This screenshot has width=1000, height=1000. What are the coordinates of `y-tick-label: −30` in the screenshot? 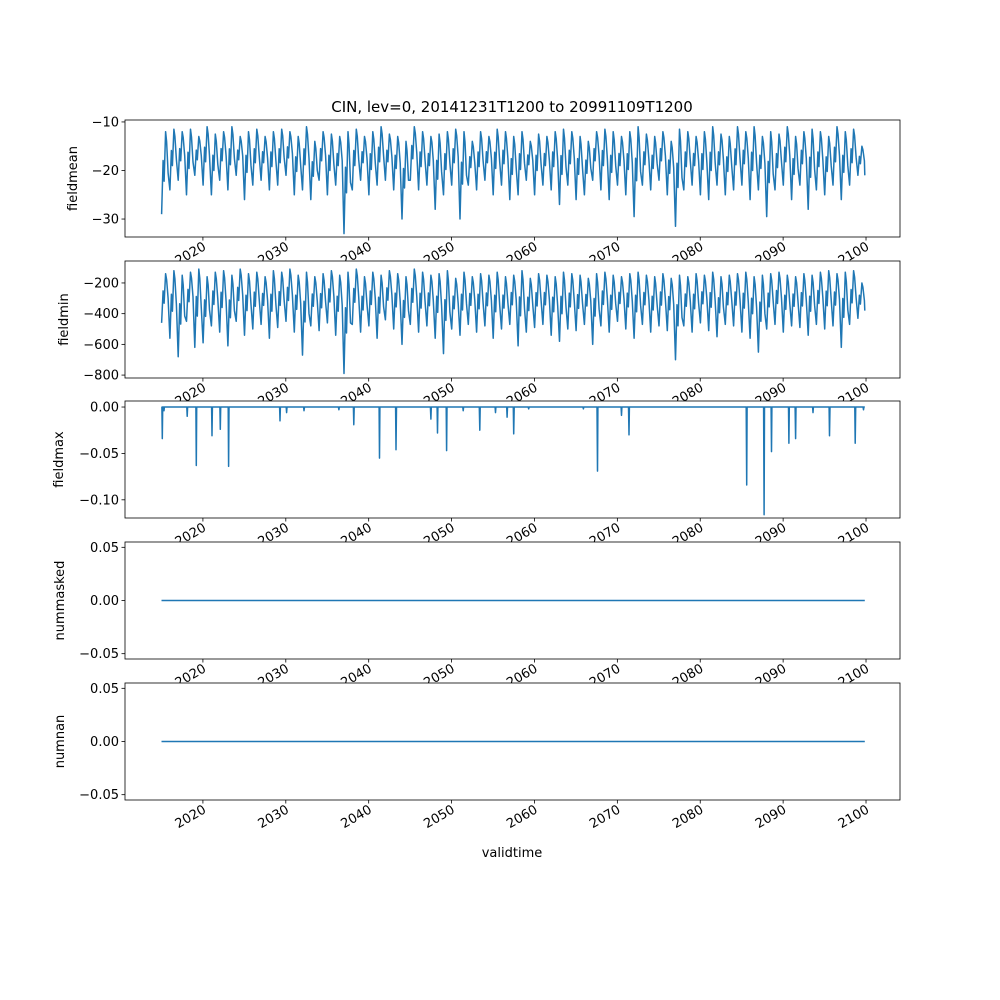 It's located at (105, 220).